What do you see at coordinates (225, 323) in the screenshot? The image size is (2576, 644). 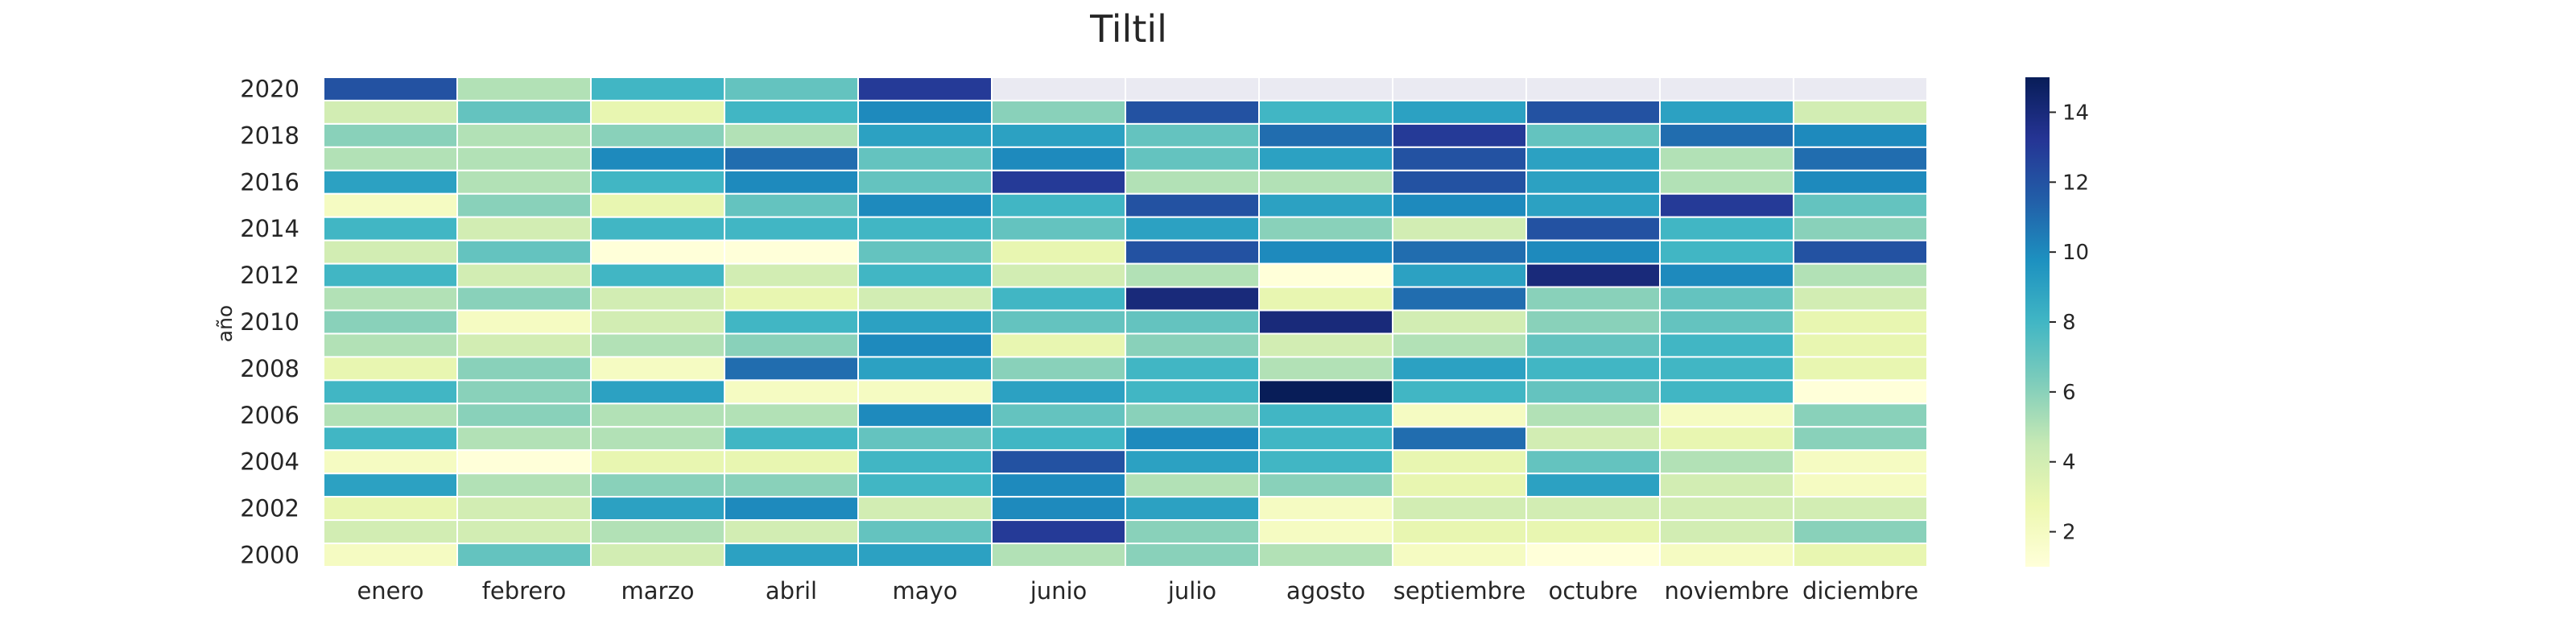 I see `y-axis-label: año` at bounding box center [225, 323].